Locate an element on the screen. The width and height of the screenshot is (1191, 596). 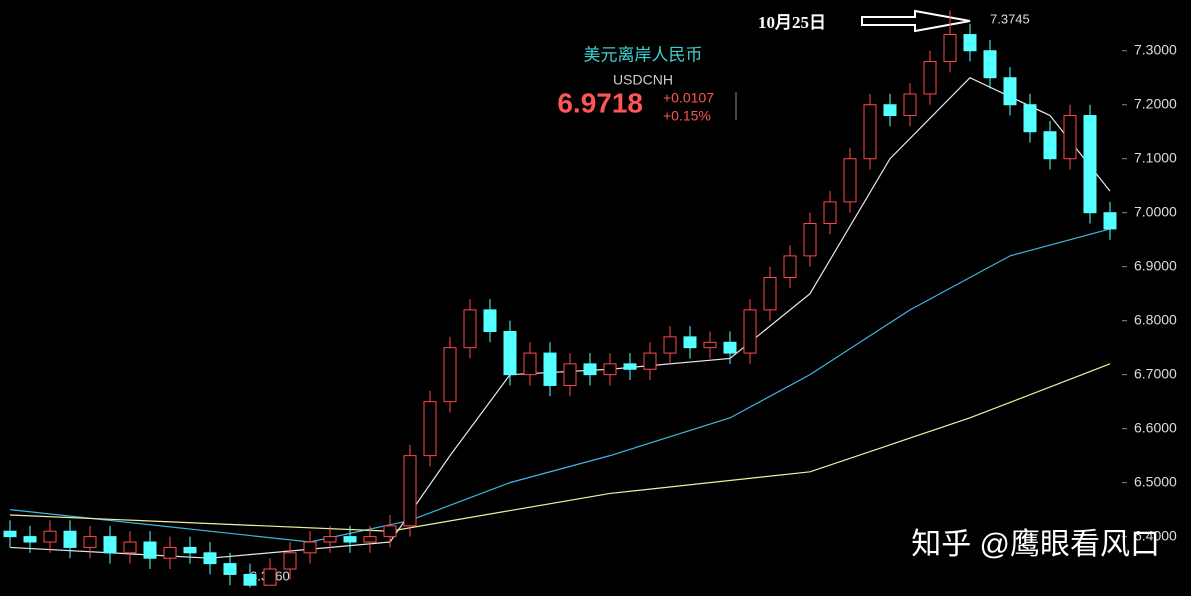
price: 6.9718 is located at coordinates (600, 102).